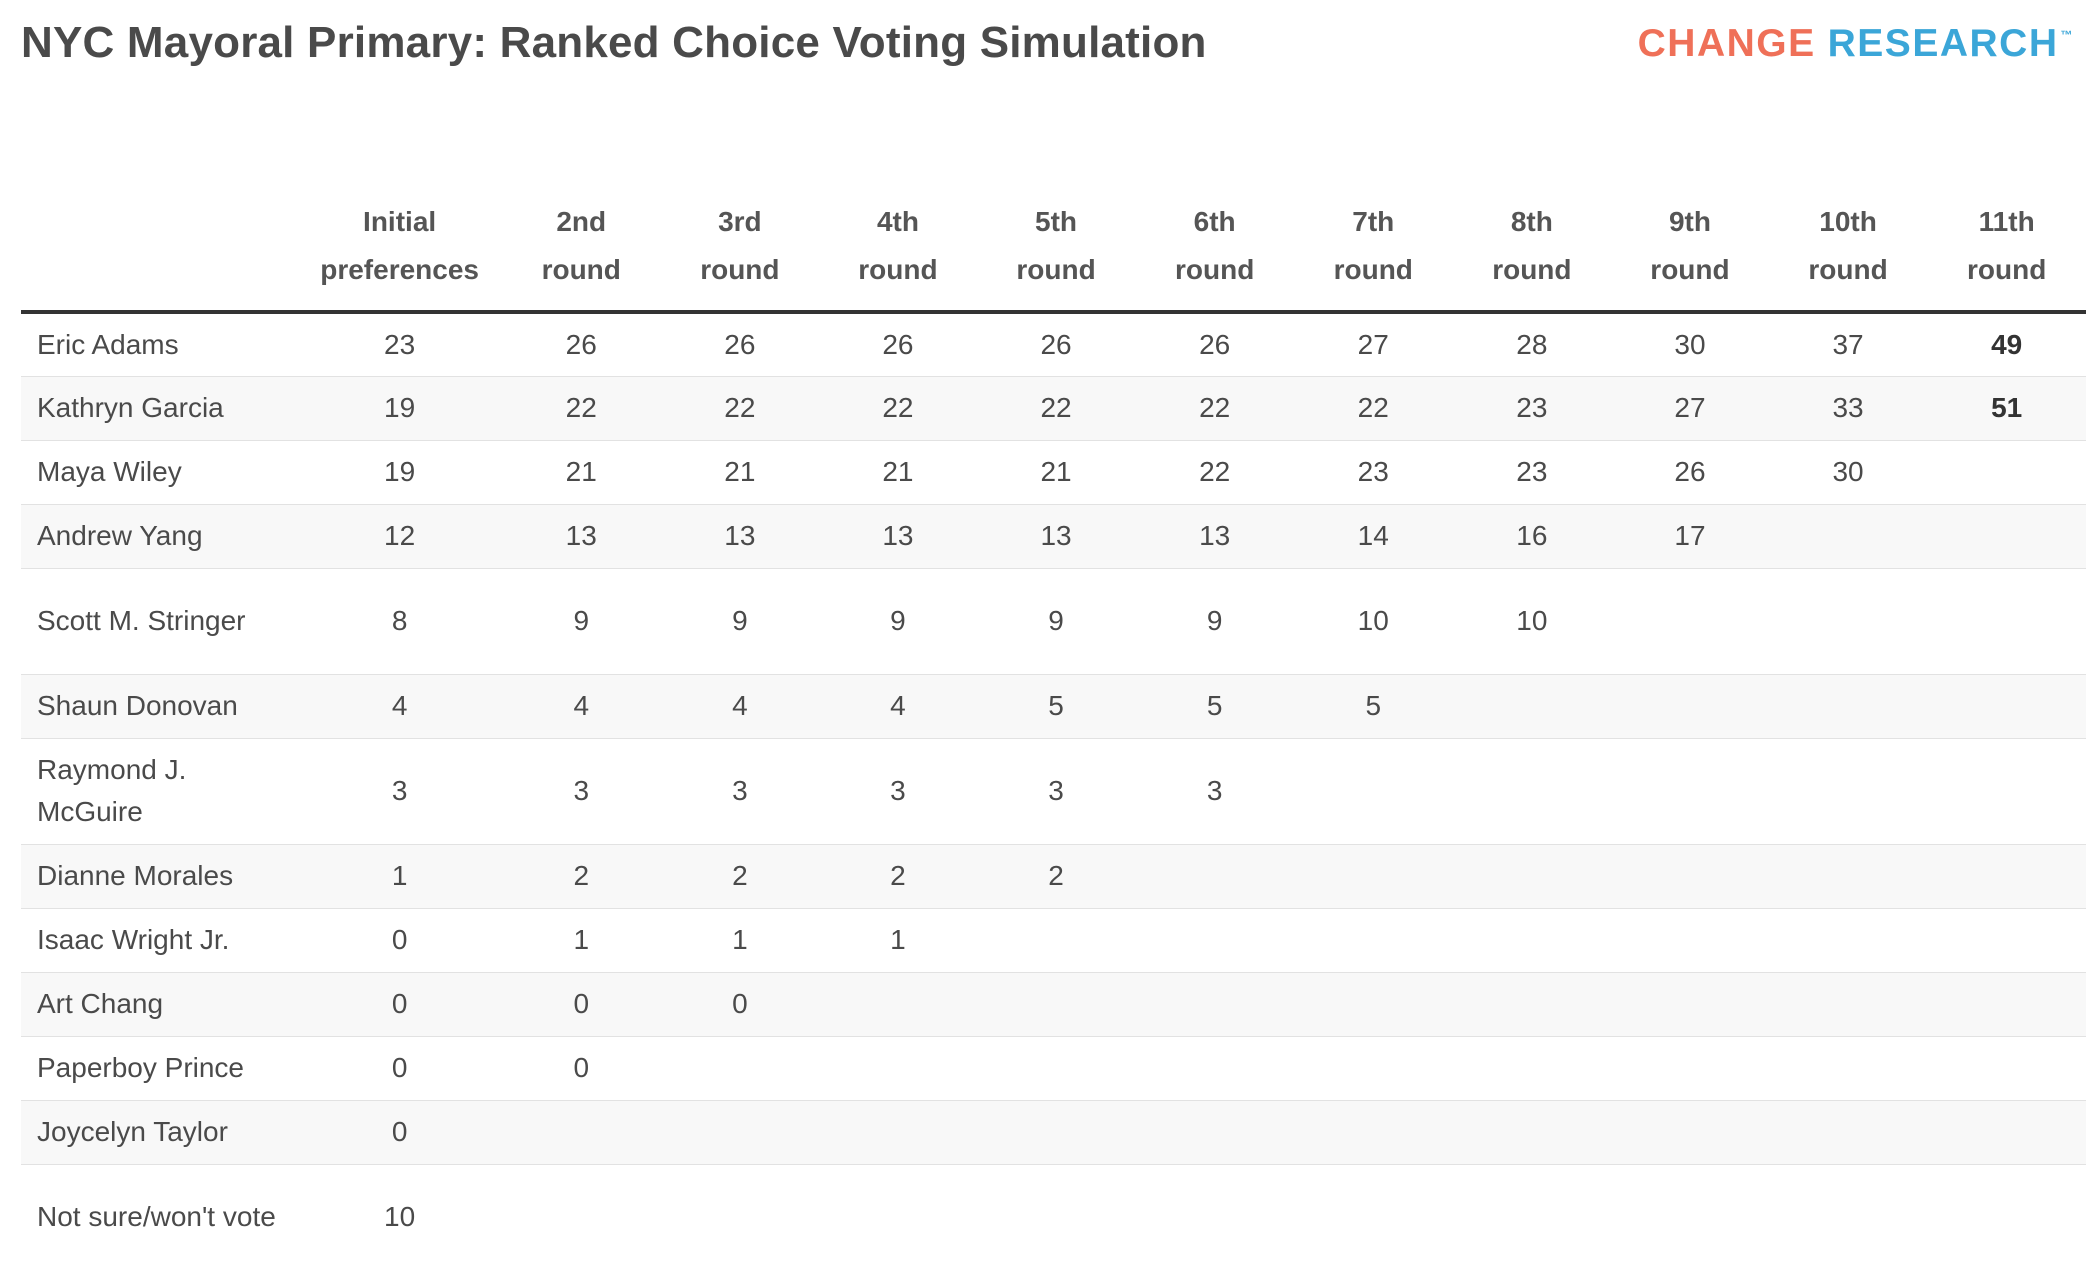 Image resolution: width=2100 pixels, height=1270 pixels. What do you see at coordinates (1690, 253) in the screenshot?
I see `round-column-header: 9th round` at bounding box center [1690, 253].